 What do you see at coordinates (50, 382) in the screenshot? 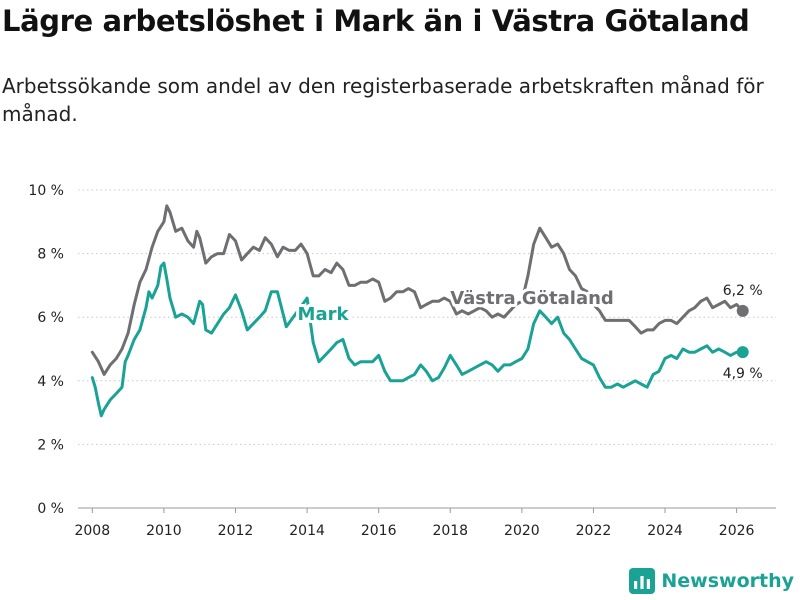
I see `y-tick-label: 4 %` at bounding box center [50, 382].